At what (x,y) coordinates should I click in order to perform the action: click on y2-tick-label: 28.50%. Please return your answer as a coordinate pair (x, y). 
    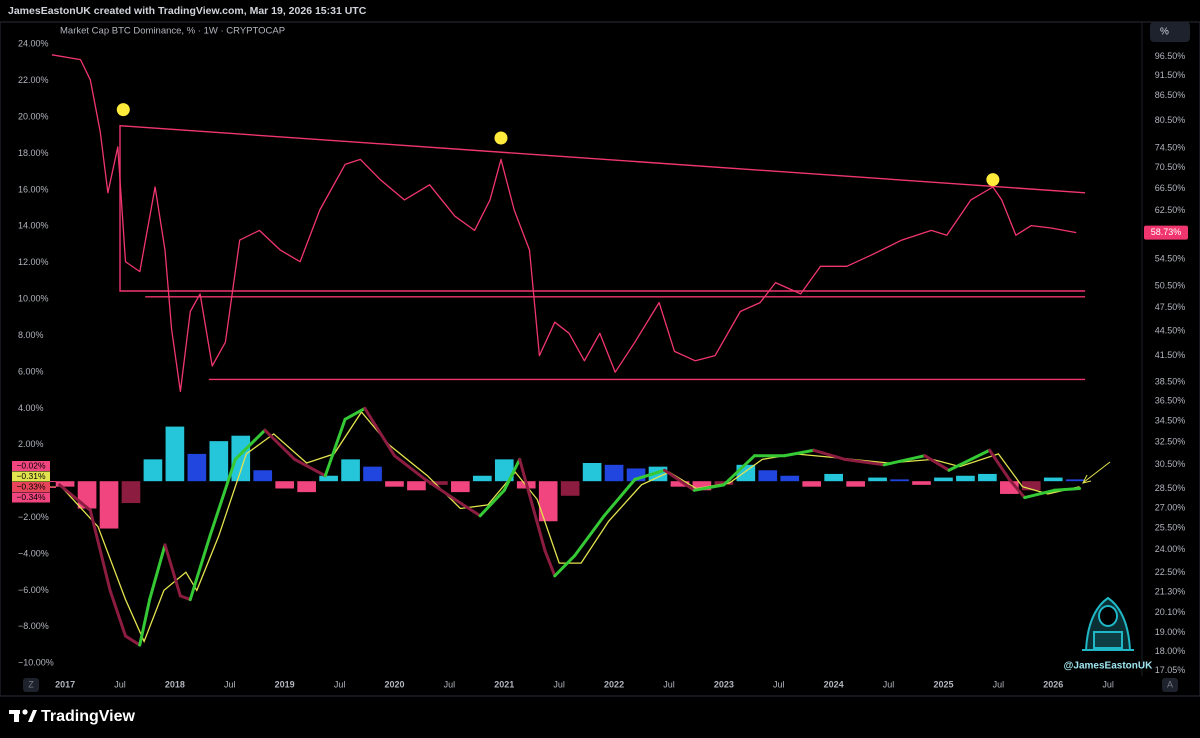
    Looking at the image, I should click on (1170, 488).